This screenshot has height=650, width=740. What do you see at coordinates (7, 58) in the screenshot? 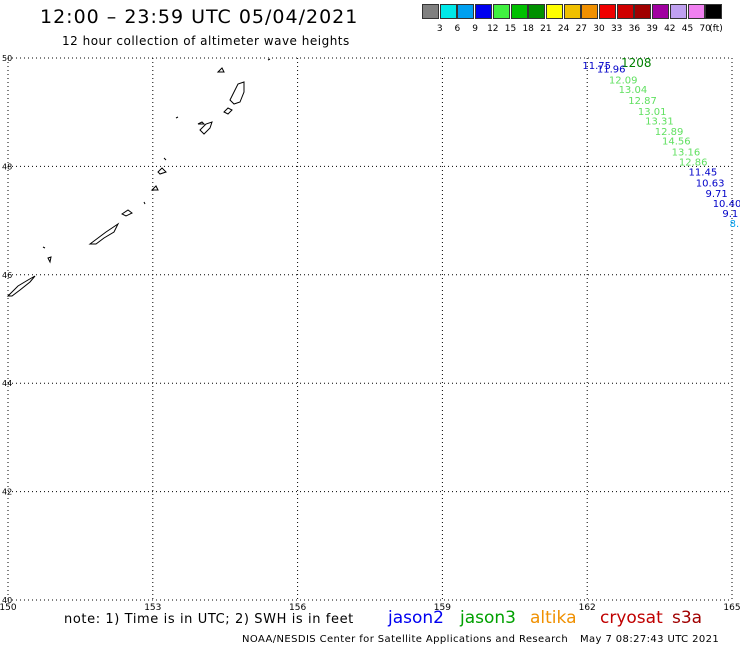
I see `lat-tick-label: 50` at bounding box center [7, 58].